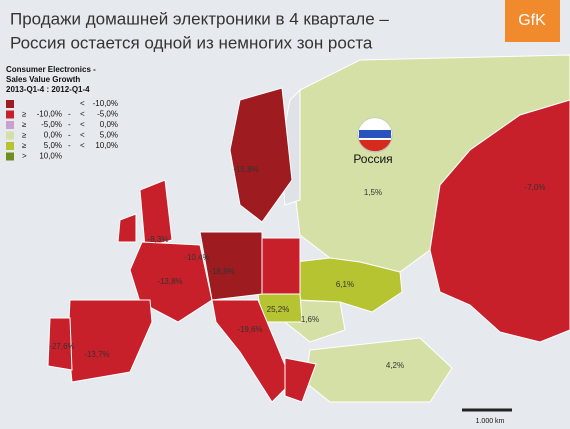 The image size is (570, 429). Describe the element at coordinates (252, 351) in the screenshot. I see `italy` at that location.